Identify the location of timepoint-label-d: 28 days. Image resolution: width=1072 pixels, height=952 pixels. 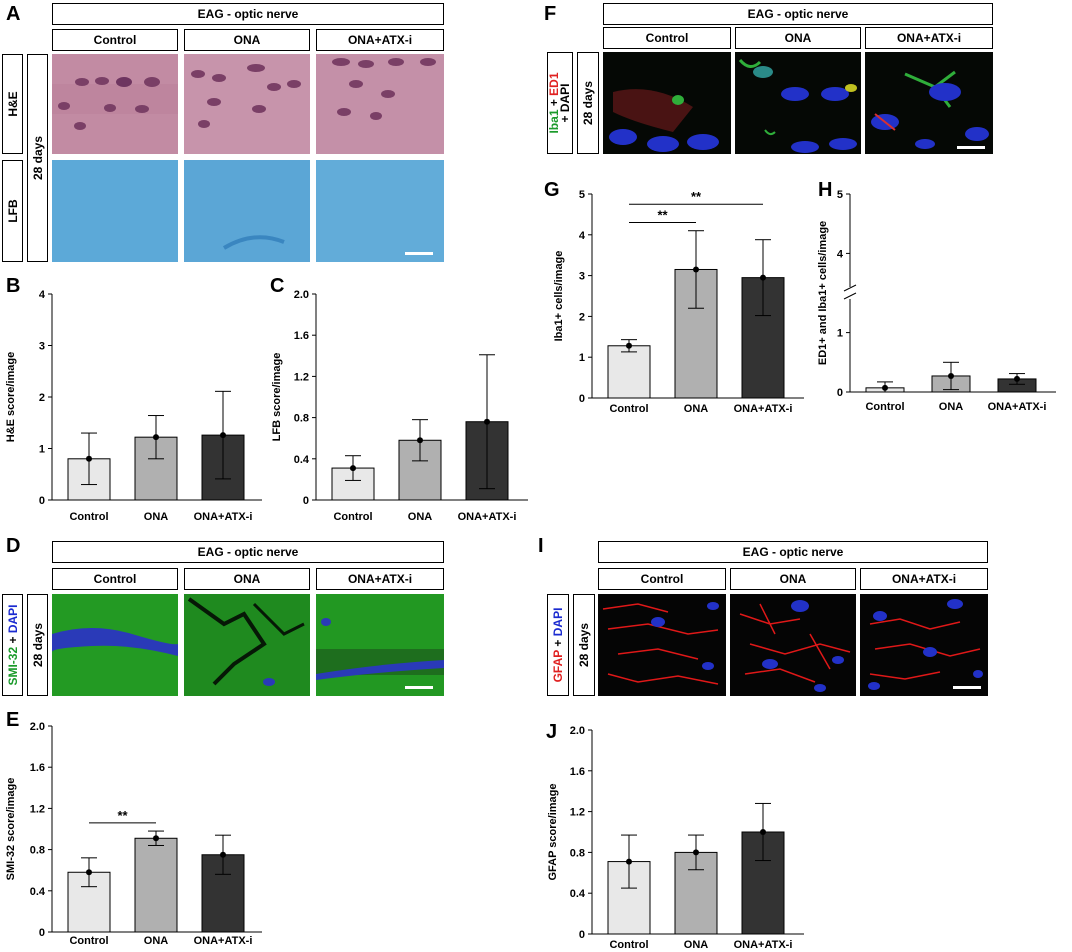
(37, 645).